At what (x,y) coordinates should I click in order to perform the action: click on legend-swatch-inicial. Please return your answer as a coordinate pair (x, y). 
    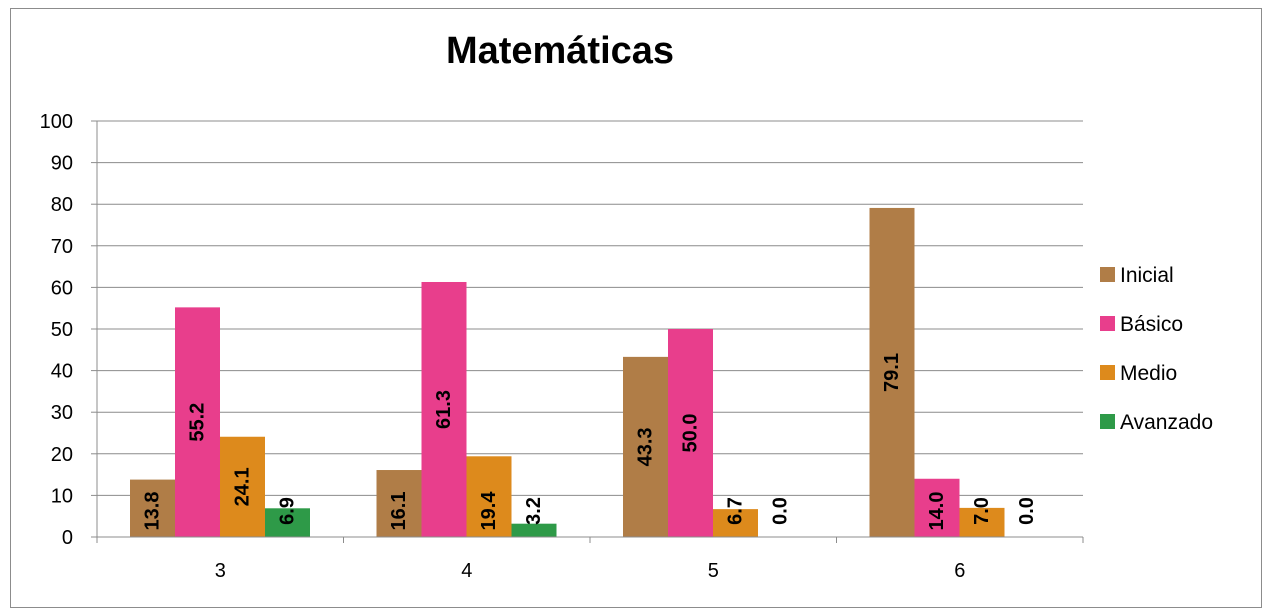
    Looking at the image, I should click on (1107, 274).